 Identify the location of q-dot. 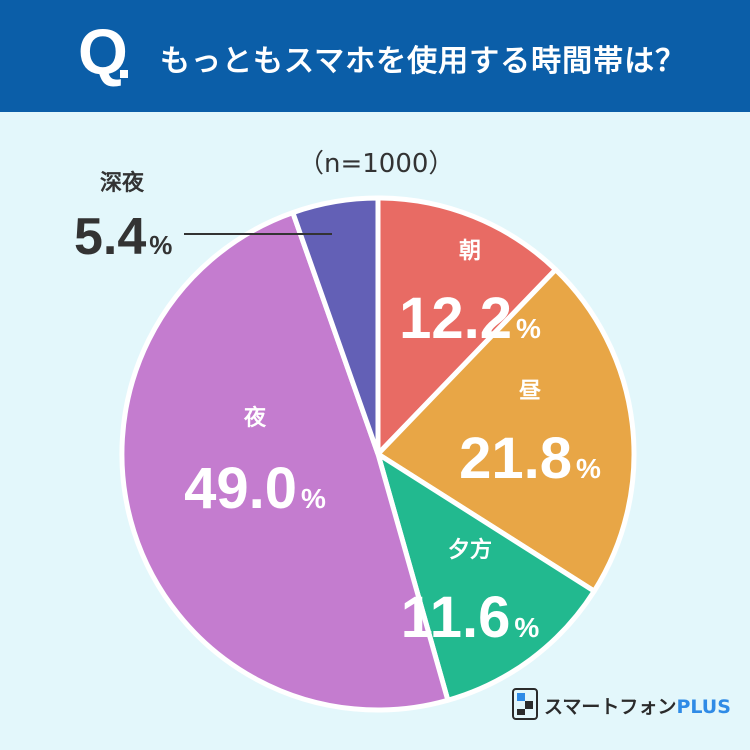
(124, 74).